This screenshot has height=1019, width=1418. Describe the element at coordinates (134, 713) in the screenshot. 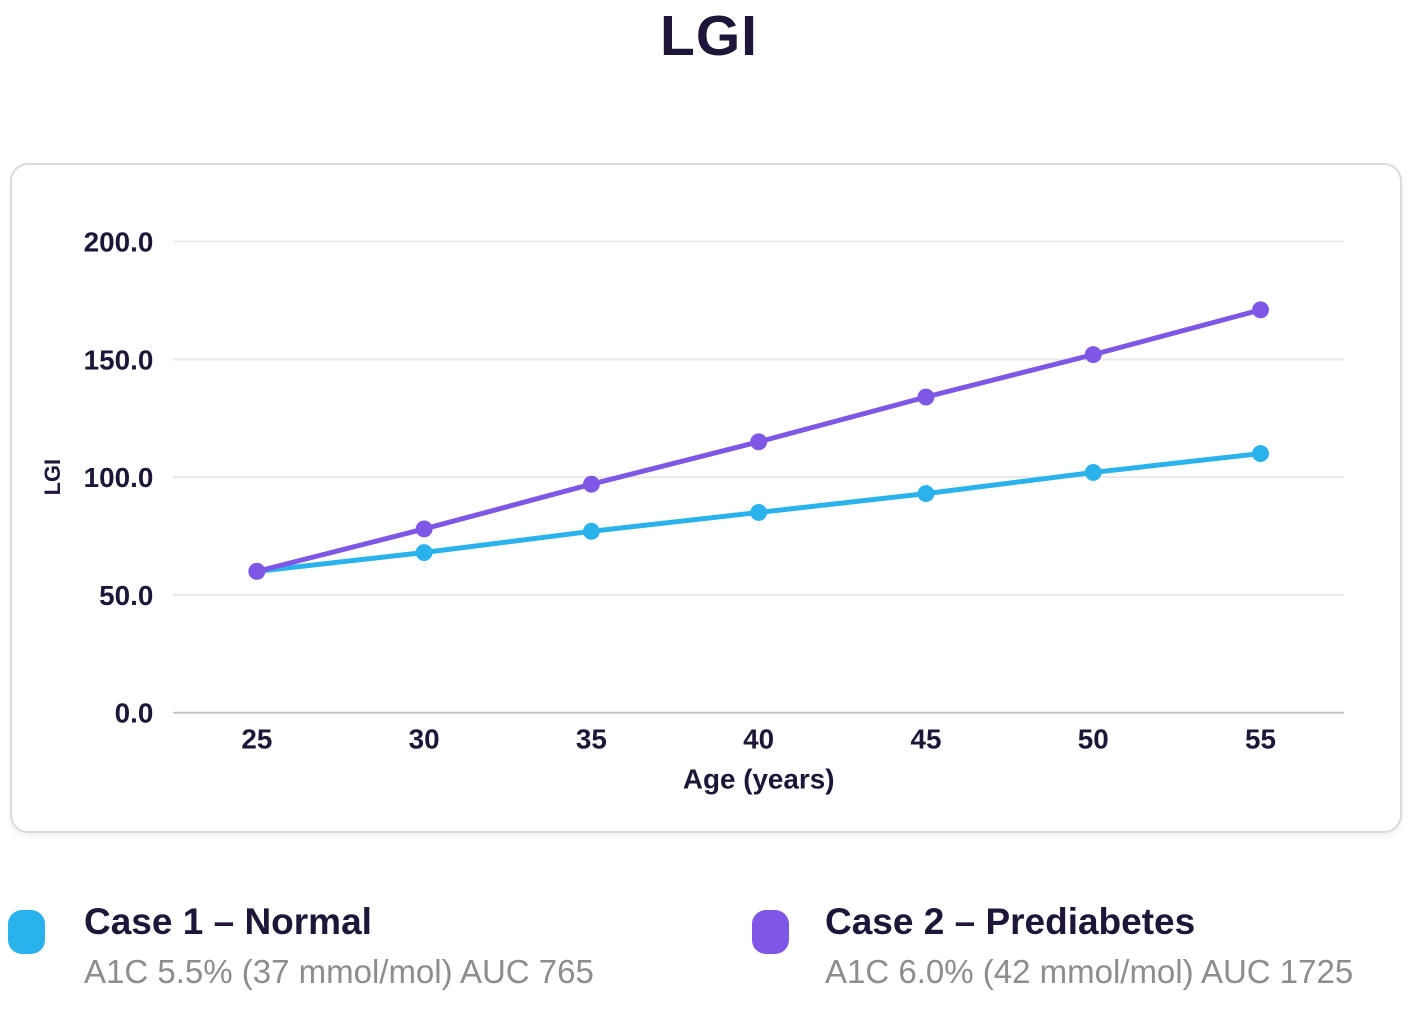

I see `y-tick-label: 0.0` at that location.